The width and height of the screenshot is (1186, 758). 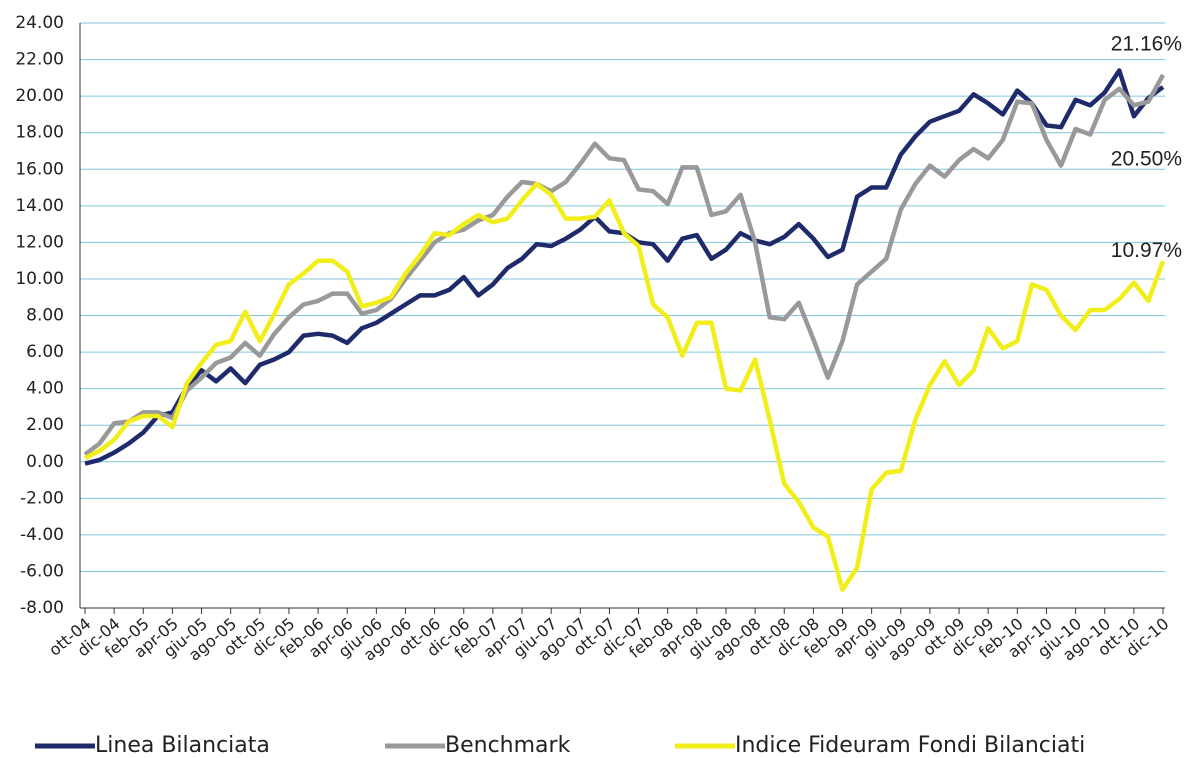 What do you see at coordinates (910, 745) in the screenshot?
I see `legend-label: Indice Fideuram Fondi Bilanciati` at bounding box center [910, 745].